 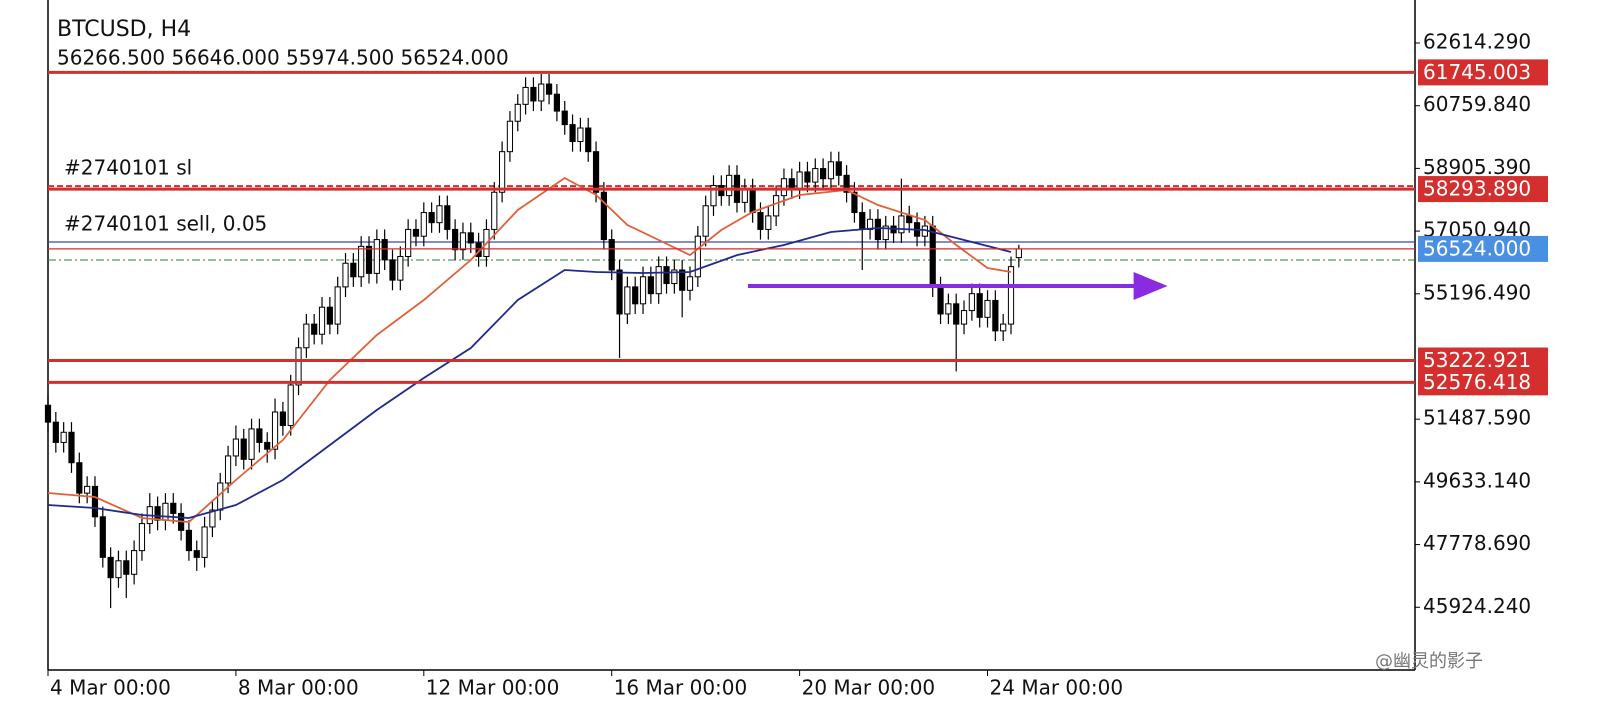 I want to click on y-tick-label: 47778.690, so click(x=1477, y=543).